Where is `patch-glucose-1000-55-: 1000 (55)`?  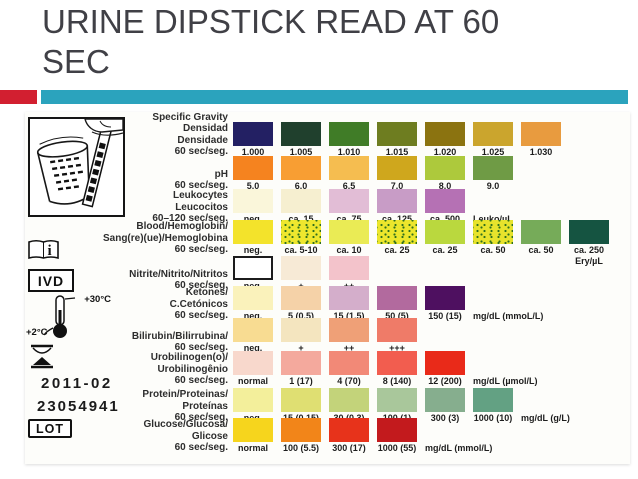
patch-glucose-1000-55-: 1000 (55) is located at coordinates (397, 436).